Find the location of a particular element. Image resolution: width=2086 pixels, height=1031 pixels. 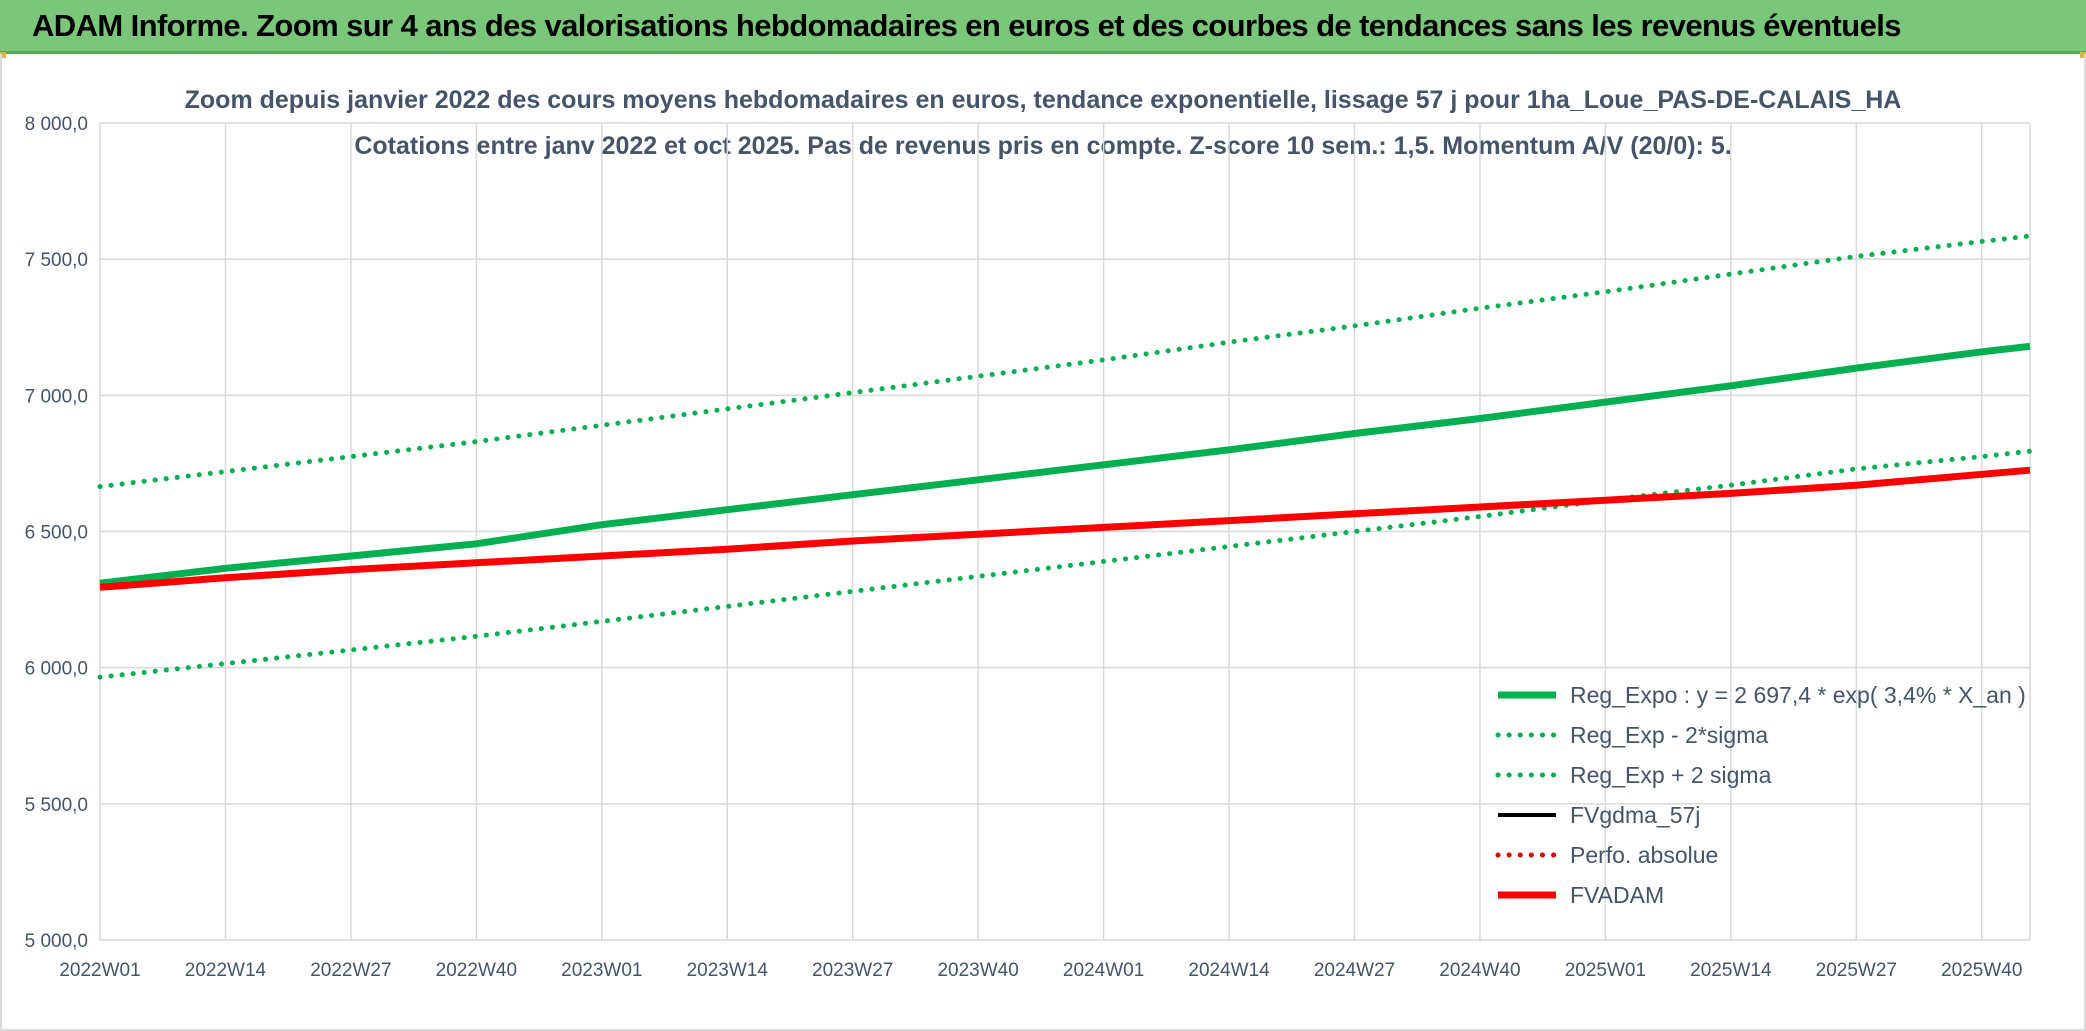

x-tick-label: 2024W40 is located at coordinates (1479, 970).